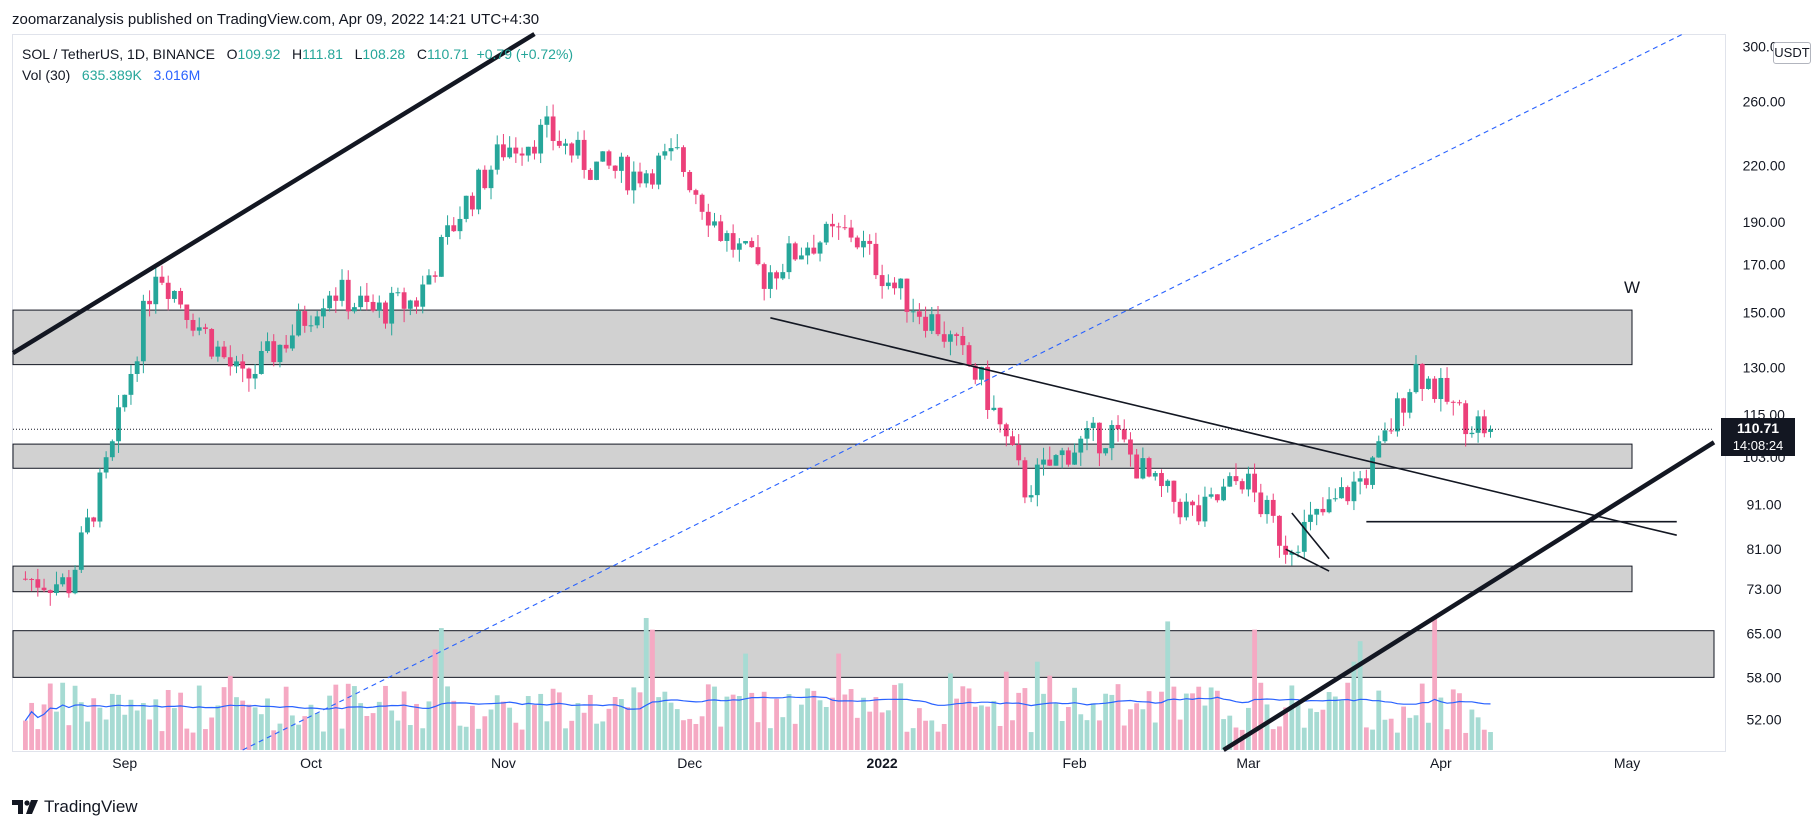 This screenshot has height=829, width=1813. Describe the element at coordinates (118, 54) in the screenshot. I see `symbol-title: SOL / TetherUS, 1D, BINANCE` at that location.